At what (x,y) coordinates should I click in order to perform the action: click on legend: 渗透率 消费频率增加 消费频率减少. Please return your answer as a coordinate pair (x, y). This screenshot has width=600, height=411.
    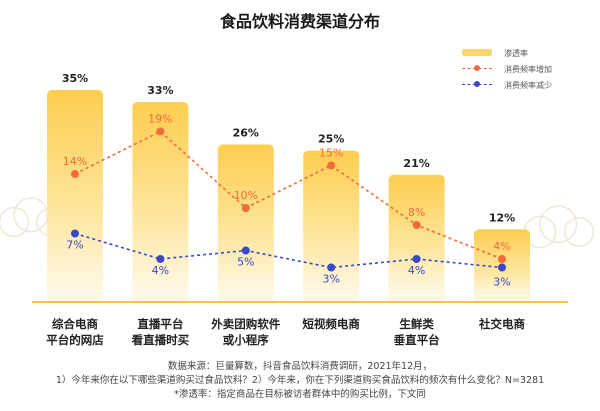
    Looking at the image, I should click on (527, 70).